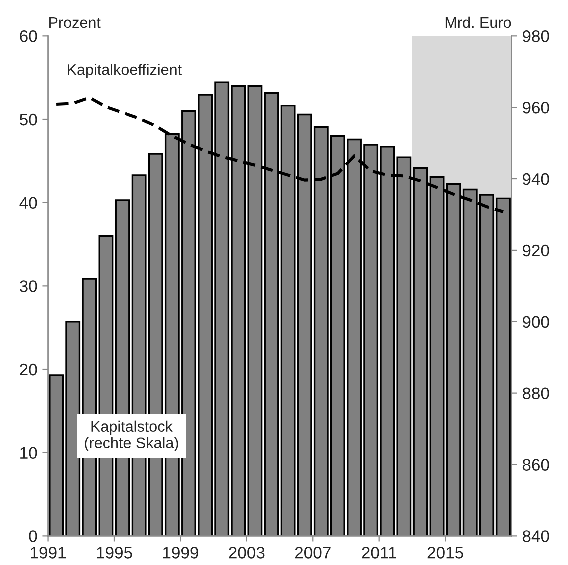  I want to click on y-tick-label: 20, so click(29, 370).